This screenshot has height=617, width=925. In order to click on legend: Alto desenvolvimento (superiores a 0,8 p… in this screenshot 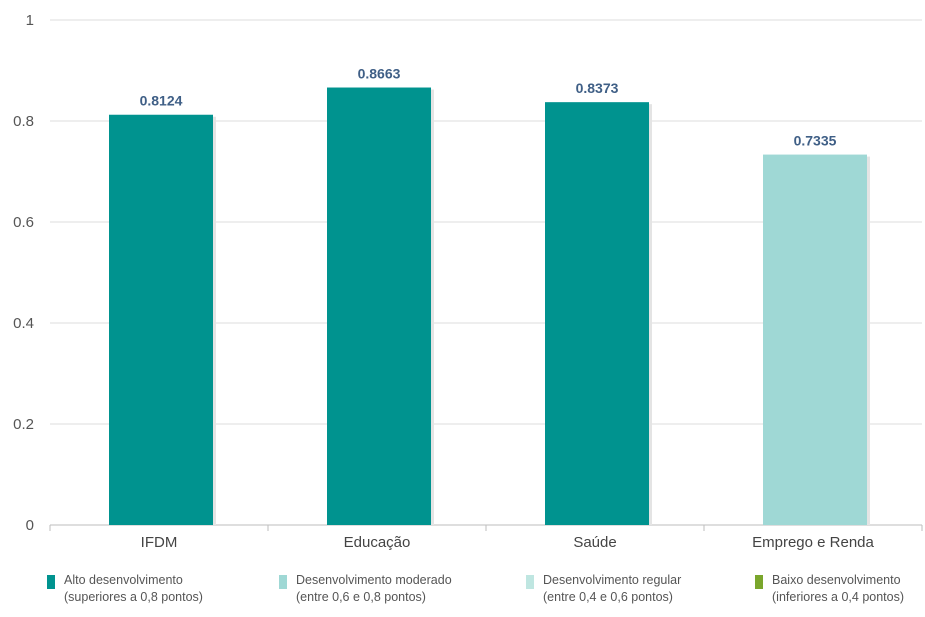, I will do `click(462, 594)`.